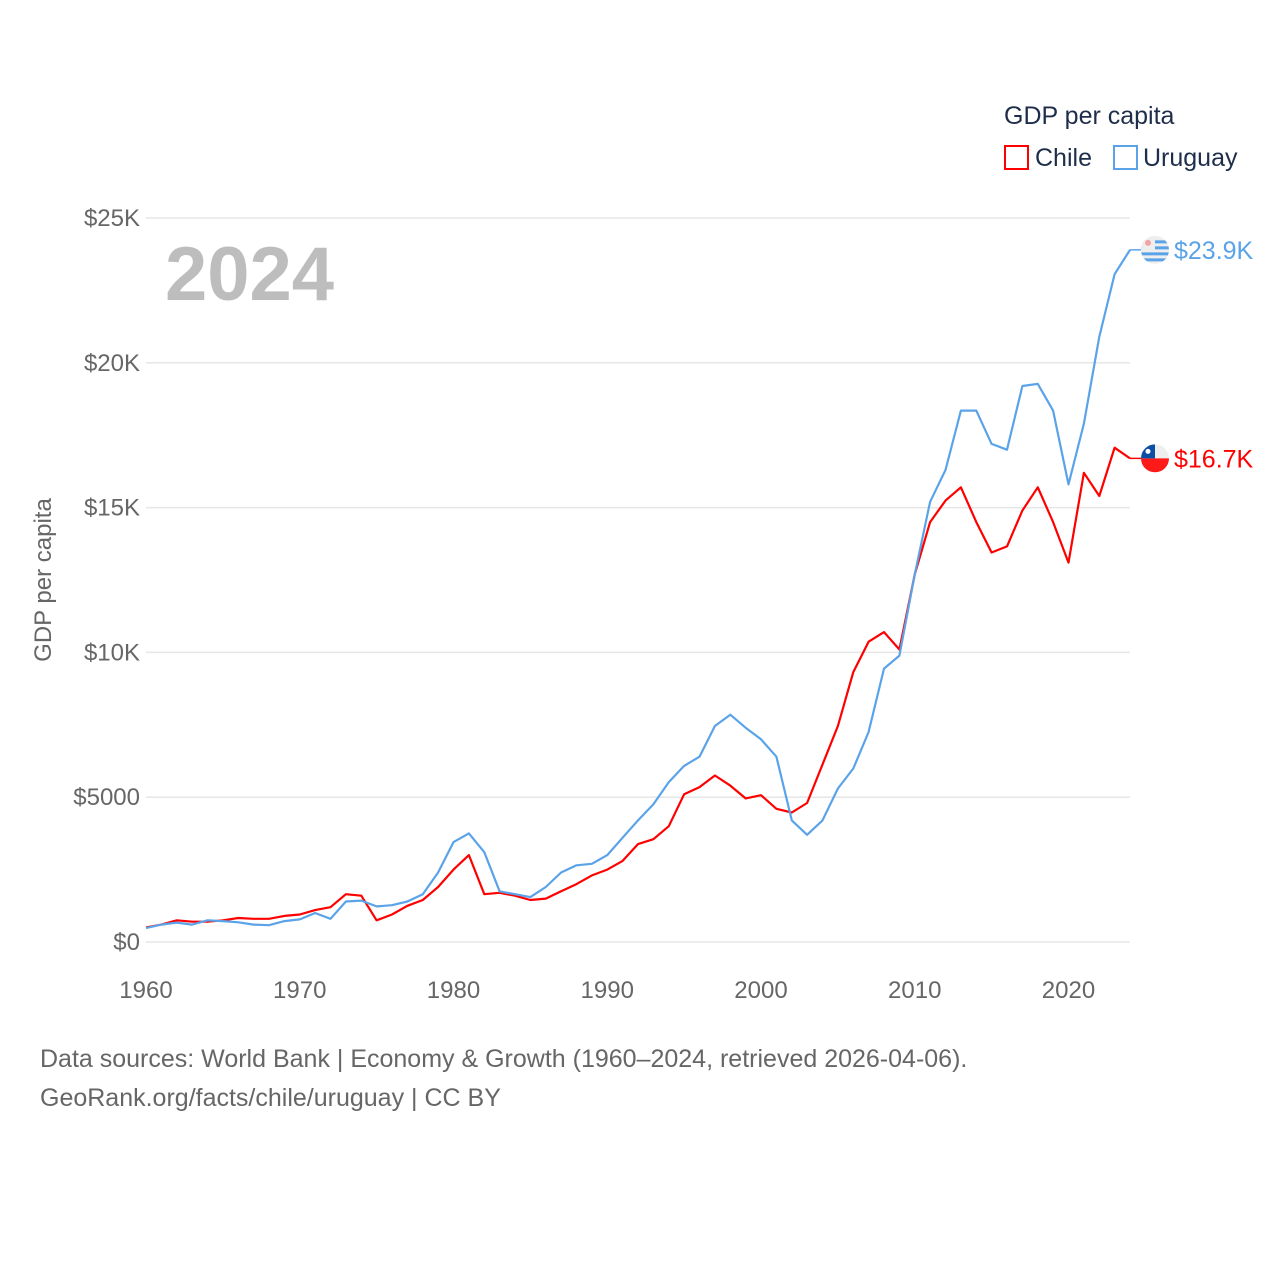 Image resolution: width=1280 pixels, height=1280 pixels. I want to click on x-tick-label: 2020, so click(1068, 990).